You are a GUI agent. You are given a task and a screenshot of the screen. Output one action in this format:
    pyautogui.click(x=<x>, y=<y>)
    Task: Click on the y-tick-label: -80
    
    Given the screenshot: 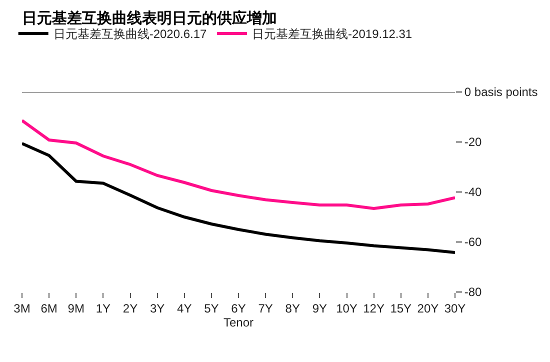 What is the action you would take?
    pyautogui.click(x=473, y=292)
    